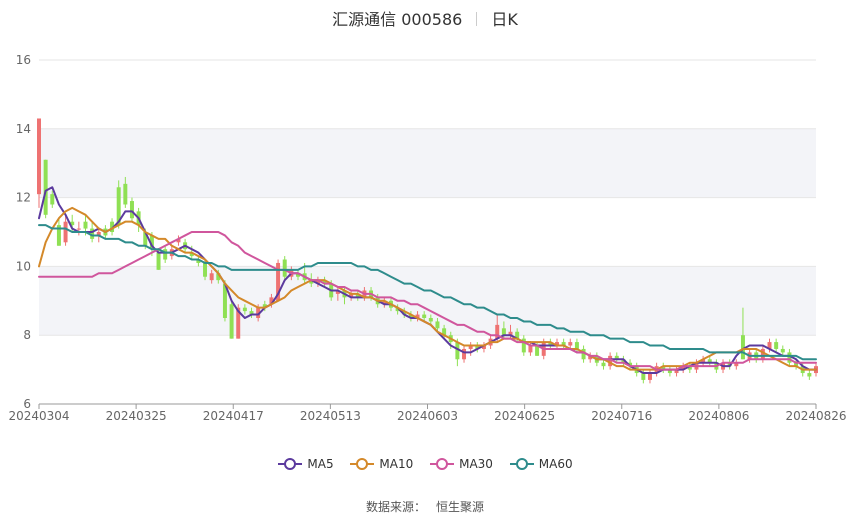  I want to click on stock-name: 汇源通信 000586, so click(397, 19).